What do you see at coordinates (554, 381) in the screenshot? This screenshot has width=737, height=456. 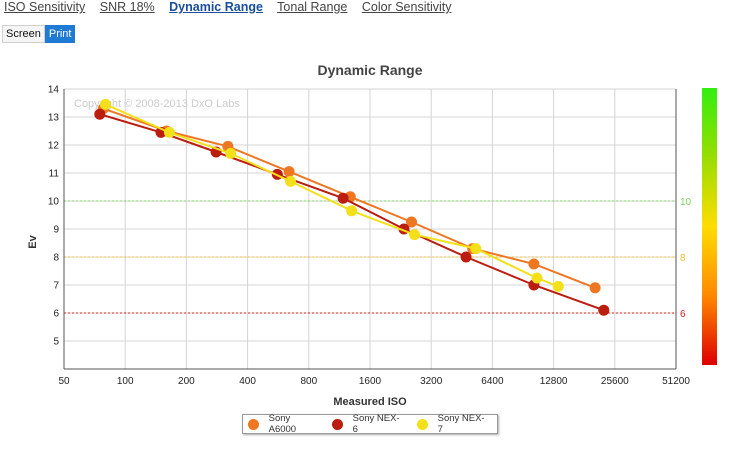 I see `x-tick-label: 12800` at bounding box center [554, 381].